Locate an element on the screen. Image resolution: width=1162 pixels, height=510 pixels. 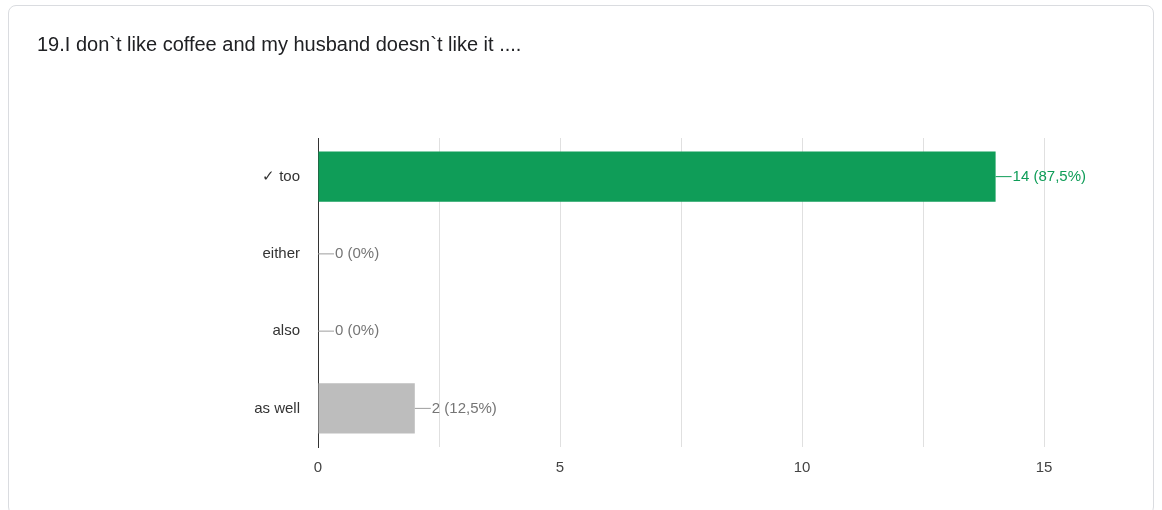
x-tick-label: 0 is located at coordinates (318, 467).